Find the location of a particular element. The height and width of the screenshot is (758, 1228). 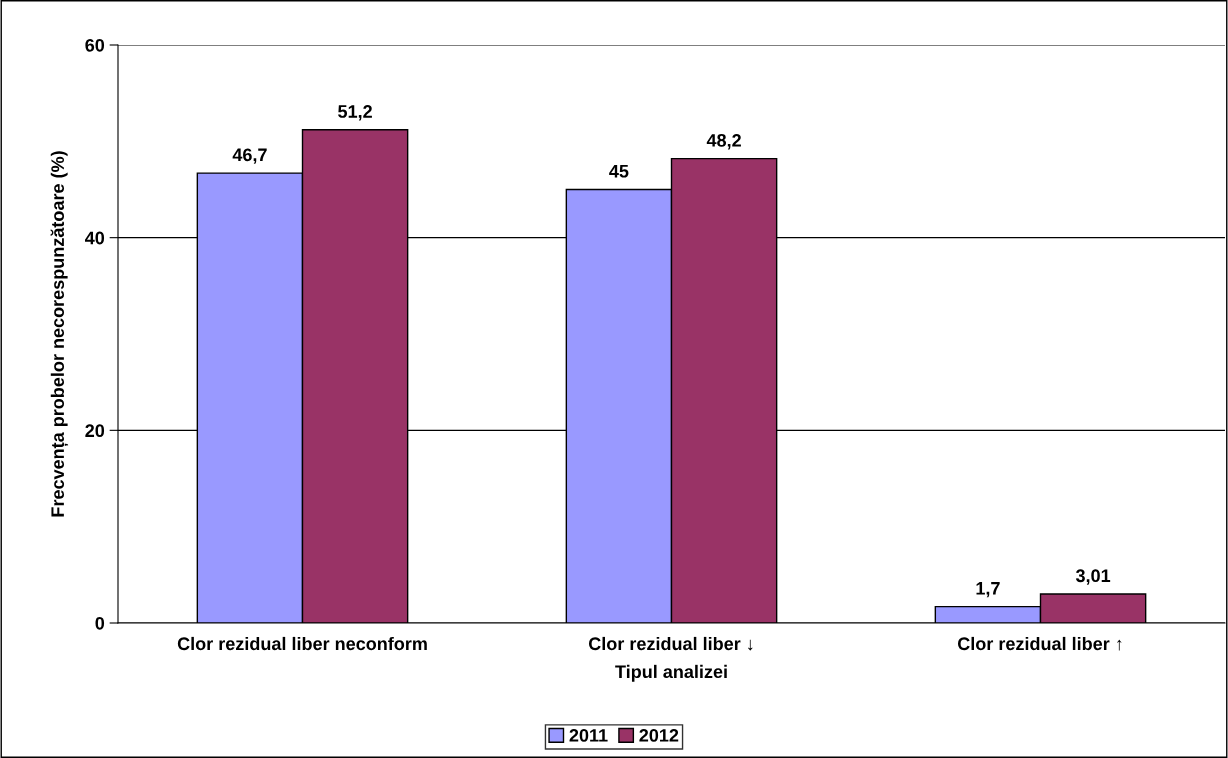

data-label: 3,01 is located at coordinates (1093, 577).